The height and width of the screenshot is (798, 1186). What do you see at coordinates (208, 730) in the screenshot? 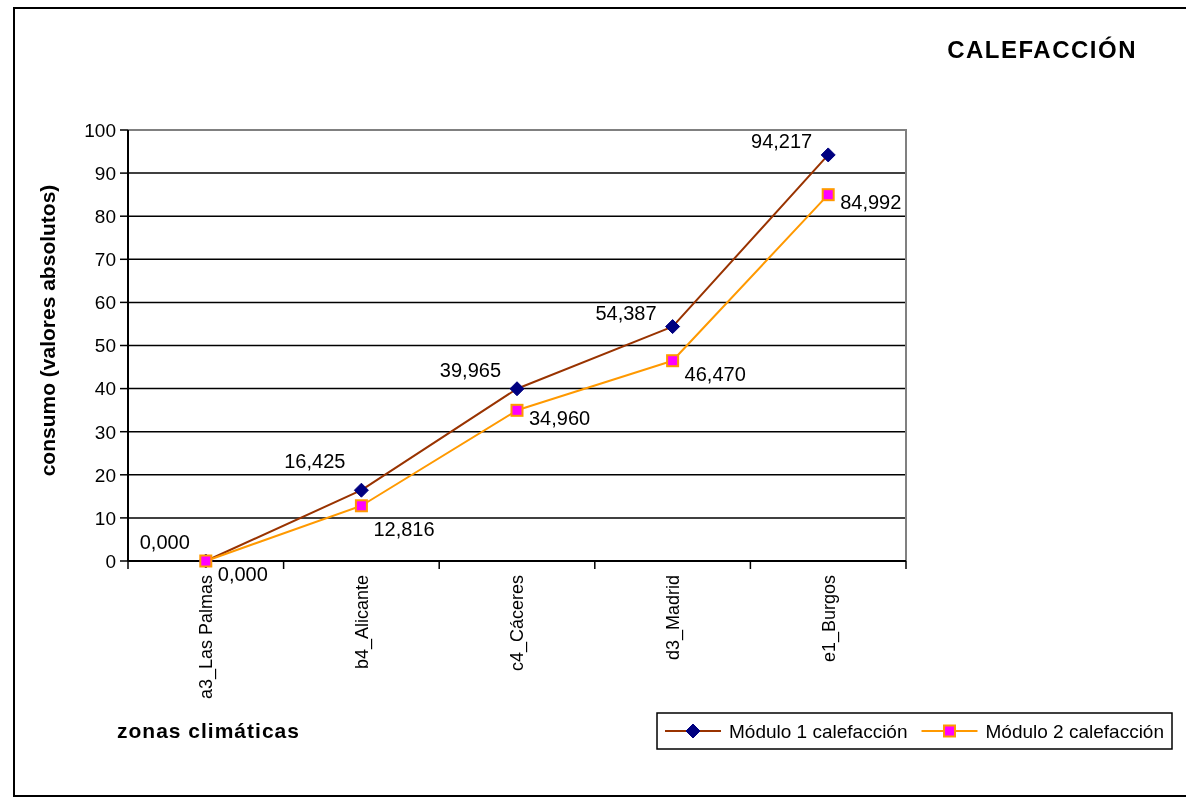
I see `x-axis-title: zonas climáticas` at bounding box center [208, 730].